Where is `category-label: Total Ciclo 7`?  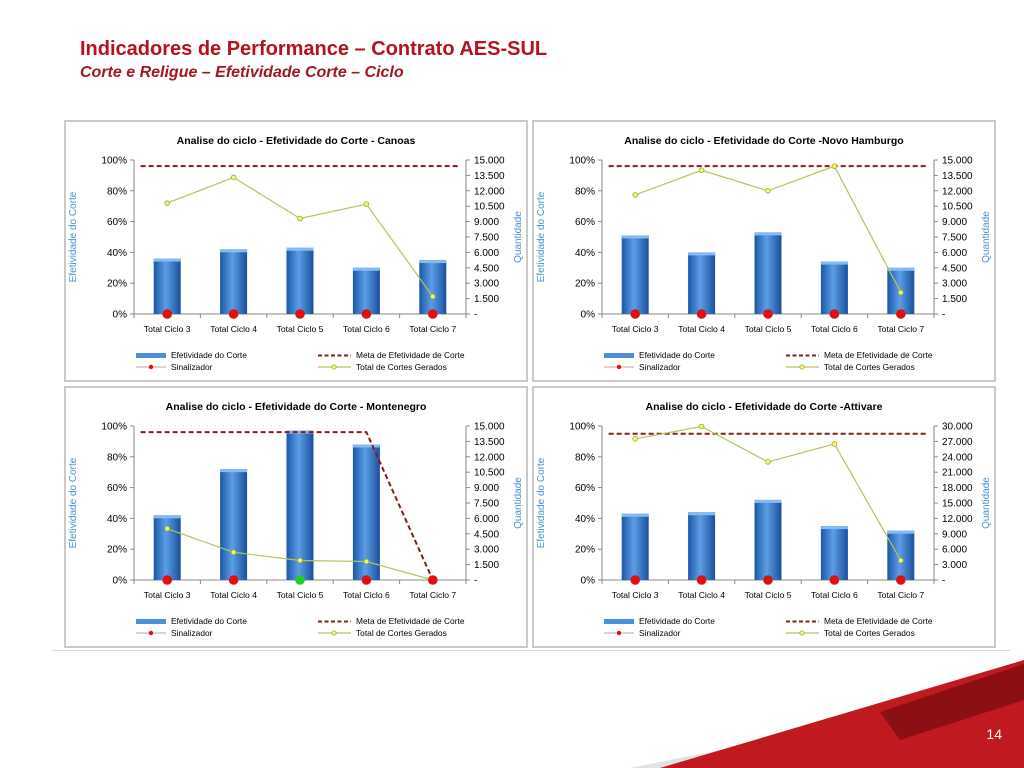 category-label: Total Ciclo 7 is located at coordinates (900, 595).